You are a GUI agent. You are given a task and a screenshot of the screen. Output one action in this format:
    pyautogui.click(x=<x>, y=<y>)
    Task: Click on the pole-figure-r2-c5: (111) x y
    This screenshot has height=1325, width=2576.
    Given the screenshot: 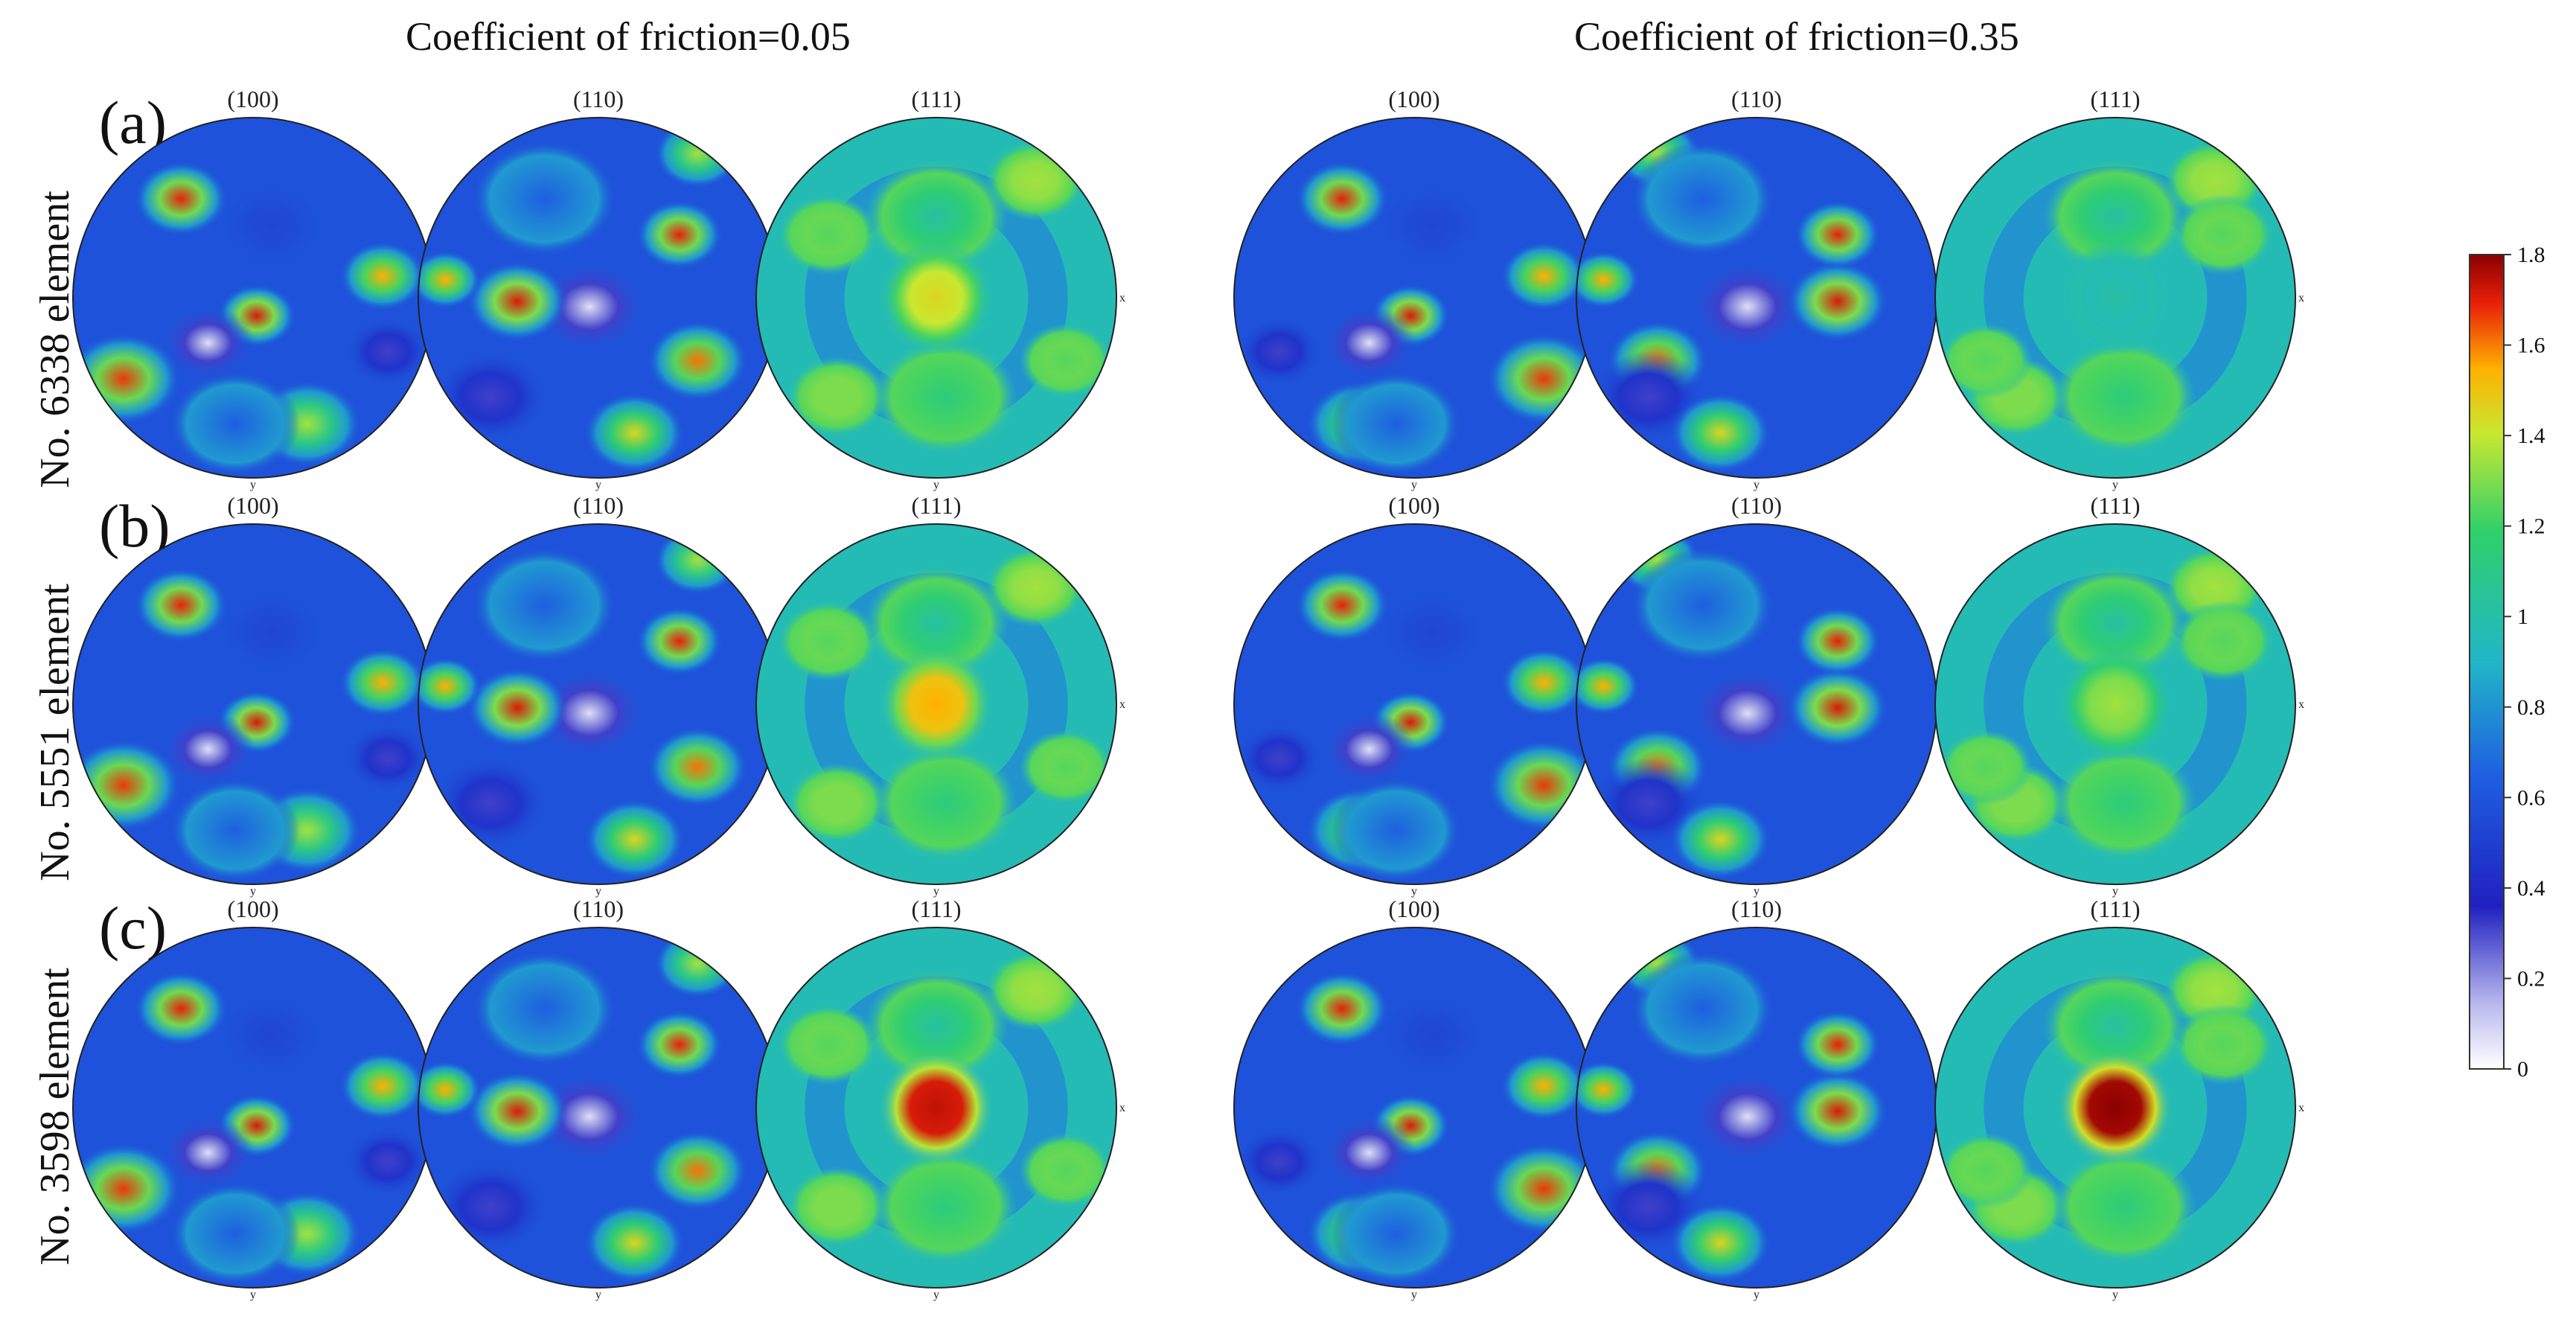 What is the action you would take?
    pyautogui.click(x=2119, y=1098)
    